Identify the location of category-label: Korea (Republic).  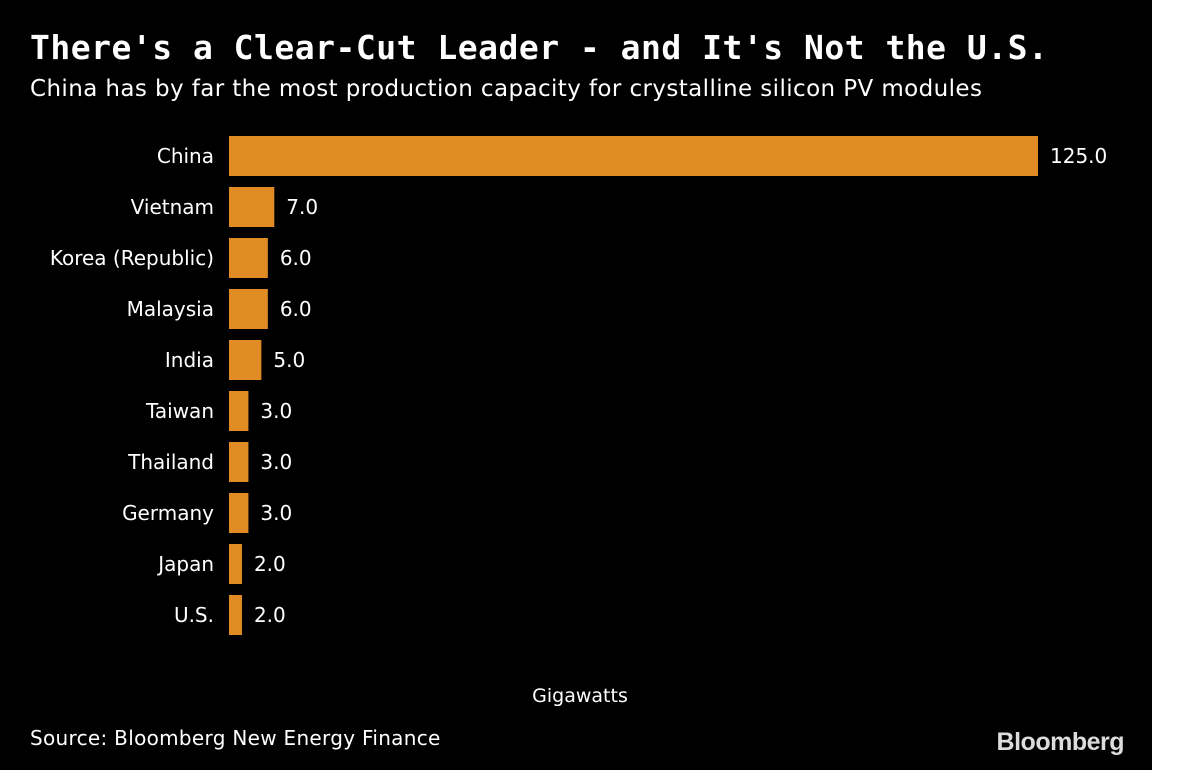
(132, 258).